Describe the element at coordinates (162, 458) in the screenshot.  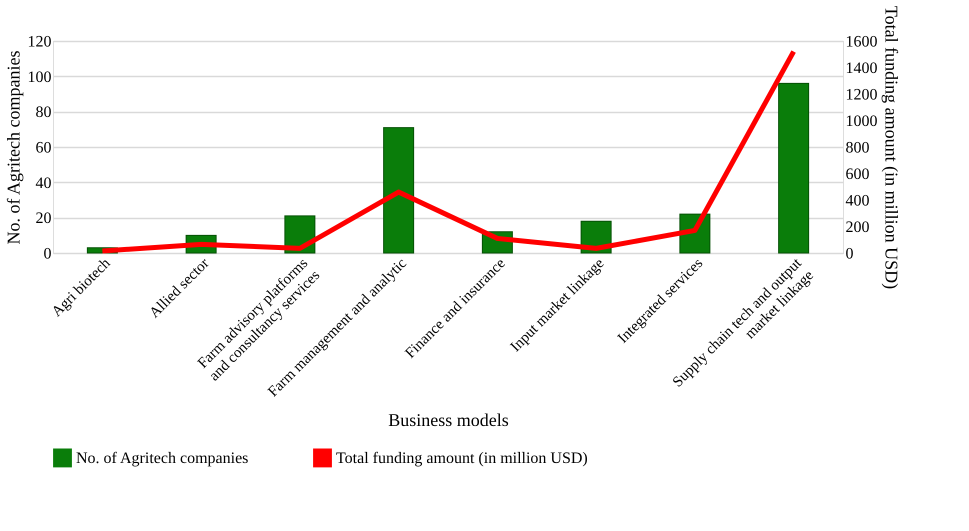
I see `legend-label: No. of Agritech companies` at that location.